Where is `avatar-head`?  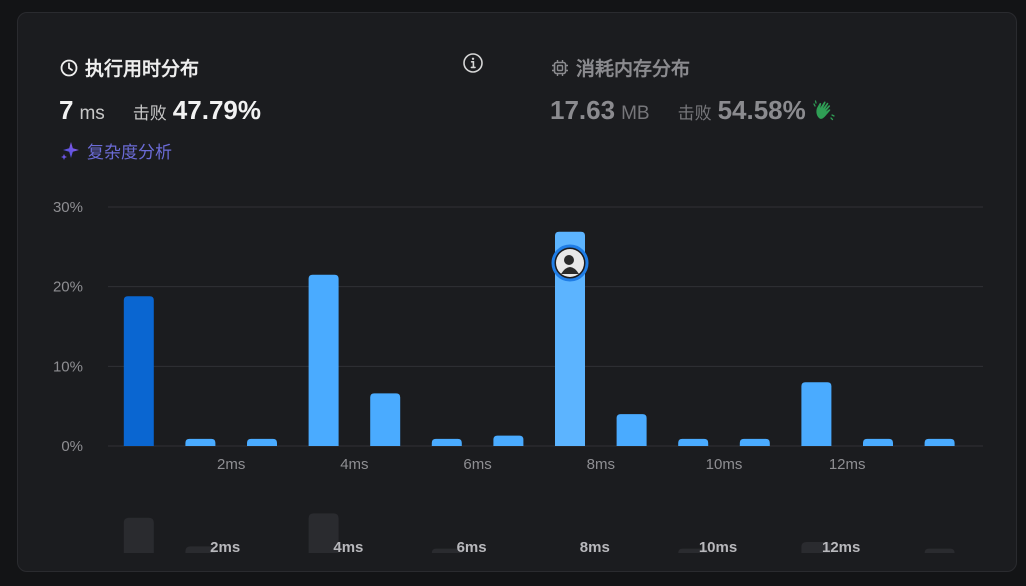 avatar-head is located at coordinates (569, 260).